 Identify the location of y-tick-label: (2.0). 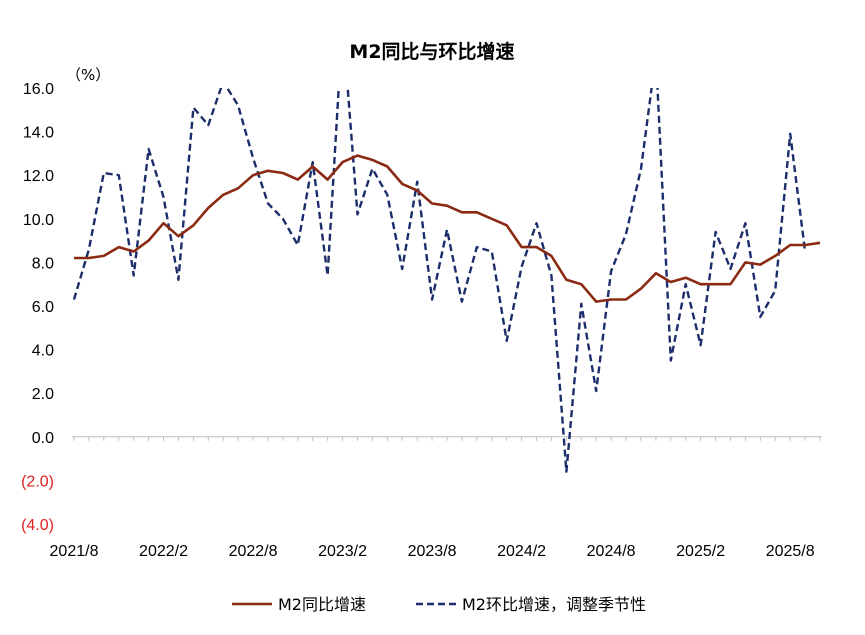
(37, 481).